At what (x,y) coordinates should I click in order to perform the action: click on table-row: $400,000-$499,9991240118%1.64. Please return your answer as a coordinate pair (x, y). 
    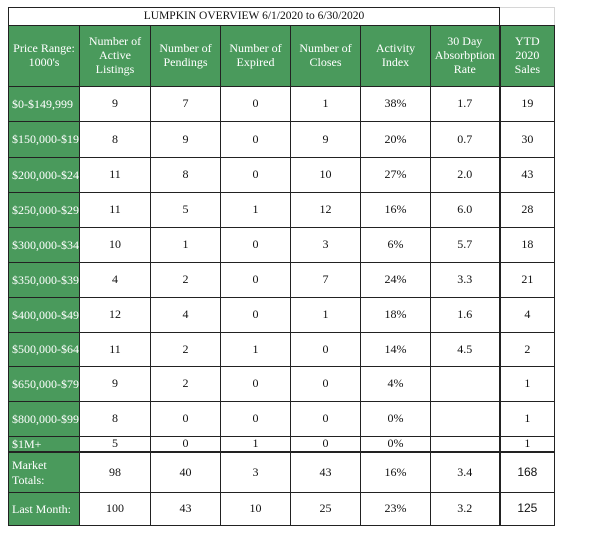
    Looking at the image, I should click on (282, 315).